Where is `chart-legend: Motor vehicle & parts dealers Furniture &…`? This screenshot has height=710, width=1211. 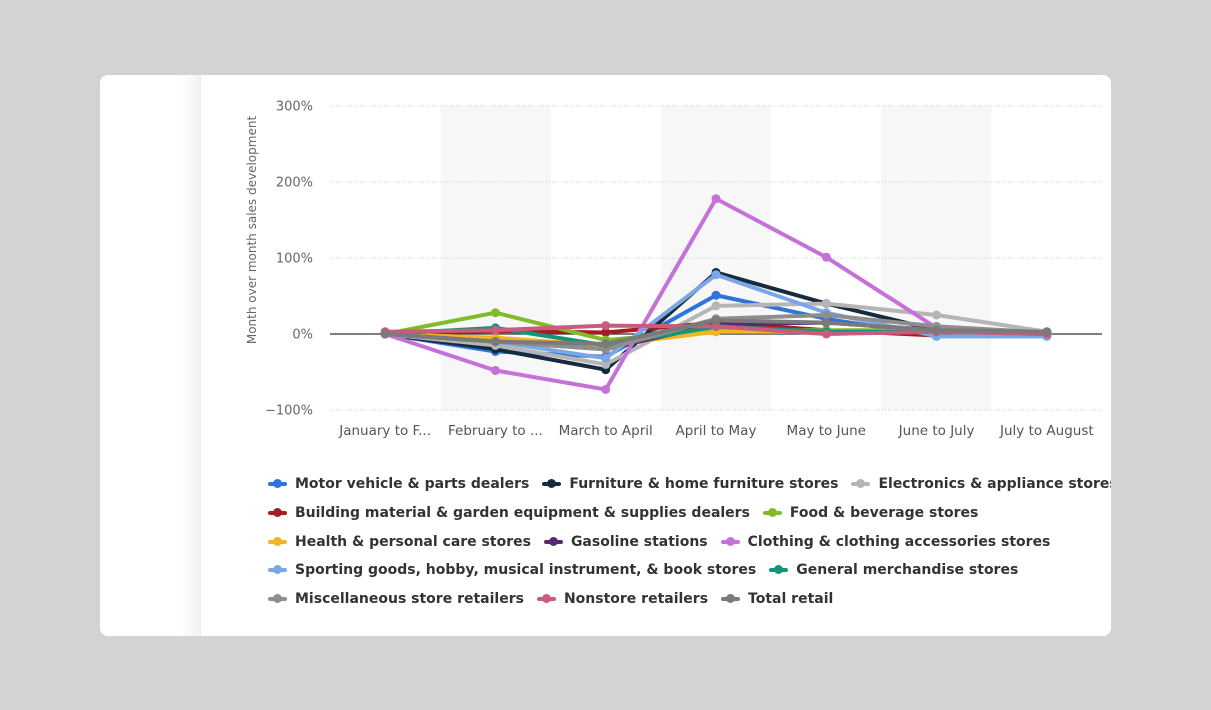
chart-legend: Motor vehicle & parts dealers Furniture &… is located at coordinates (689, 542).